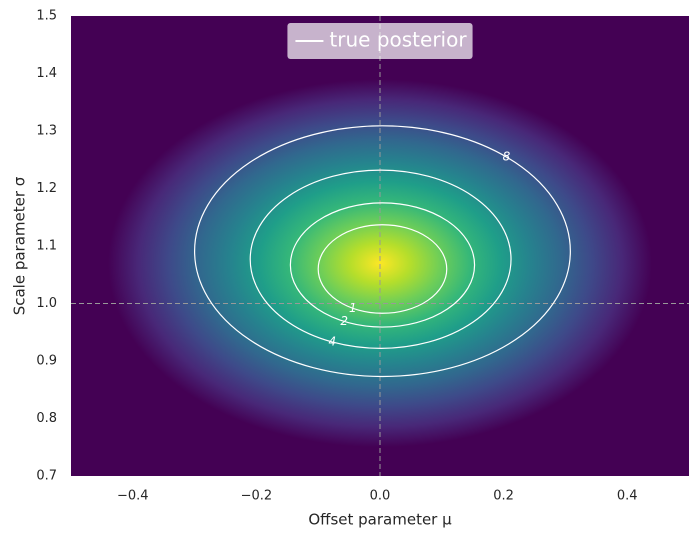 This screenshot has height=541, width=700. Describe the element at coordinates (333, 342) in the screenshot. I see `contour-label: 4` at that location.